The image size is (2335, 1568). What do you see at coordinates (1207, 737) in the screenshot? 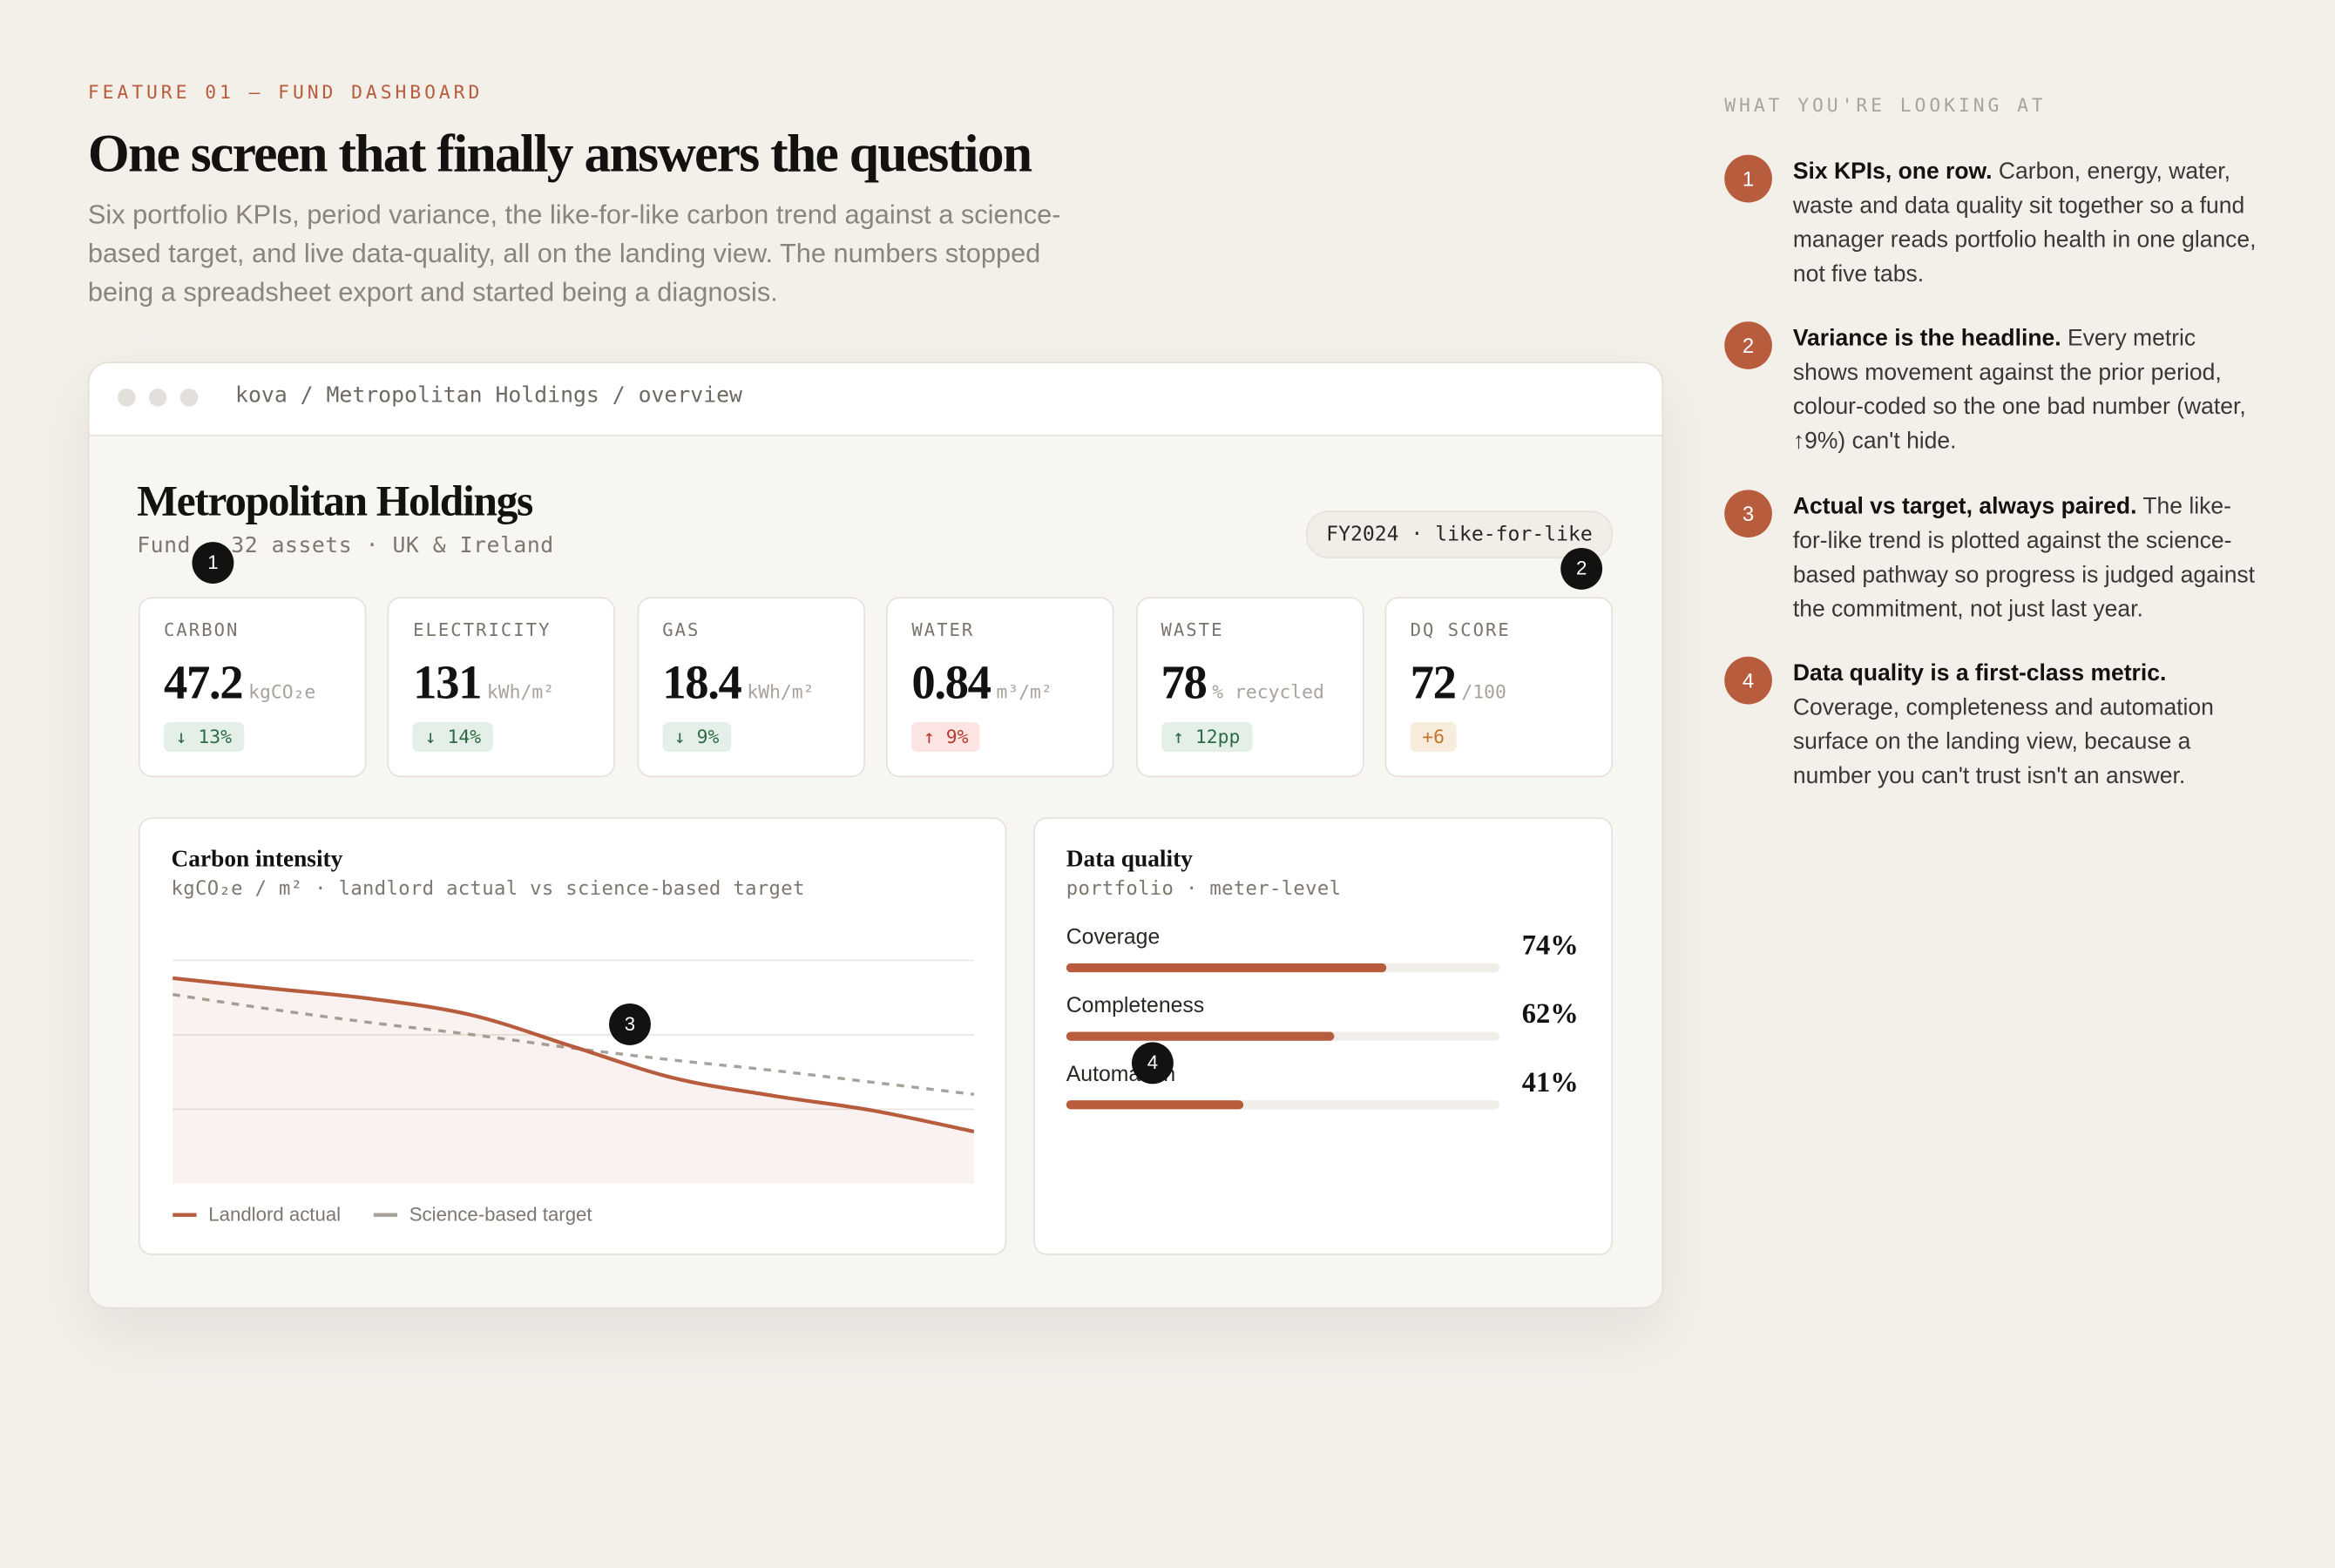
I see `kpi-delta: ↑ 12pp` at bounding box center [1207, 737].